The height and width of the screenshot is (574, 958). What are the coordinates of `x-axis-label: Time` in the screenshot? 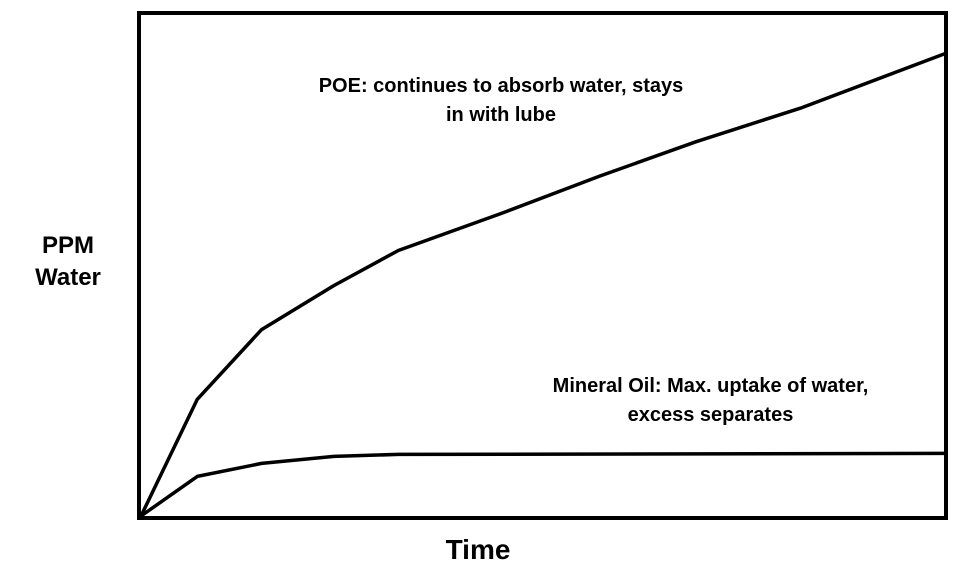 It's located at (478, 549).